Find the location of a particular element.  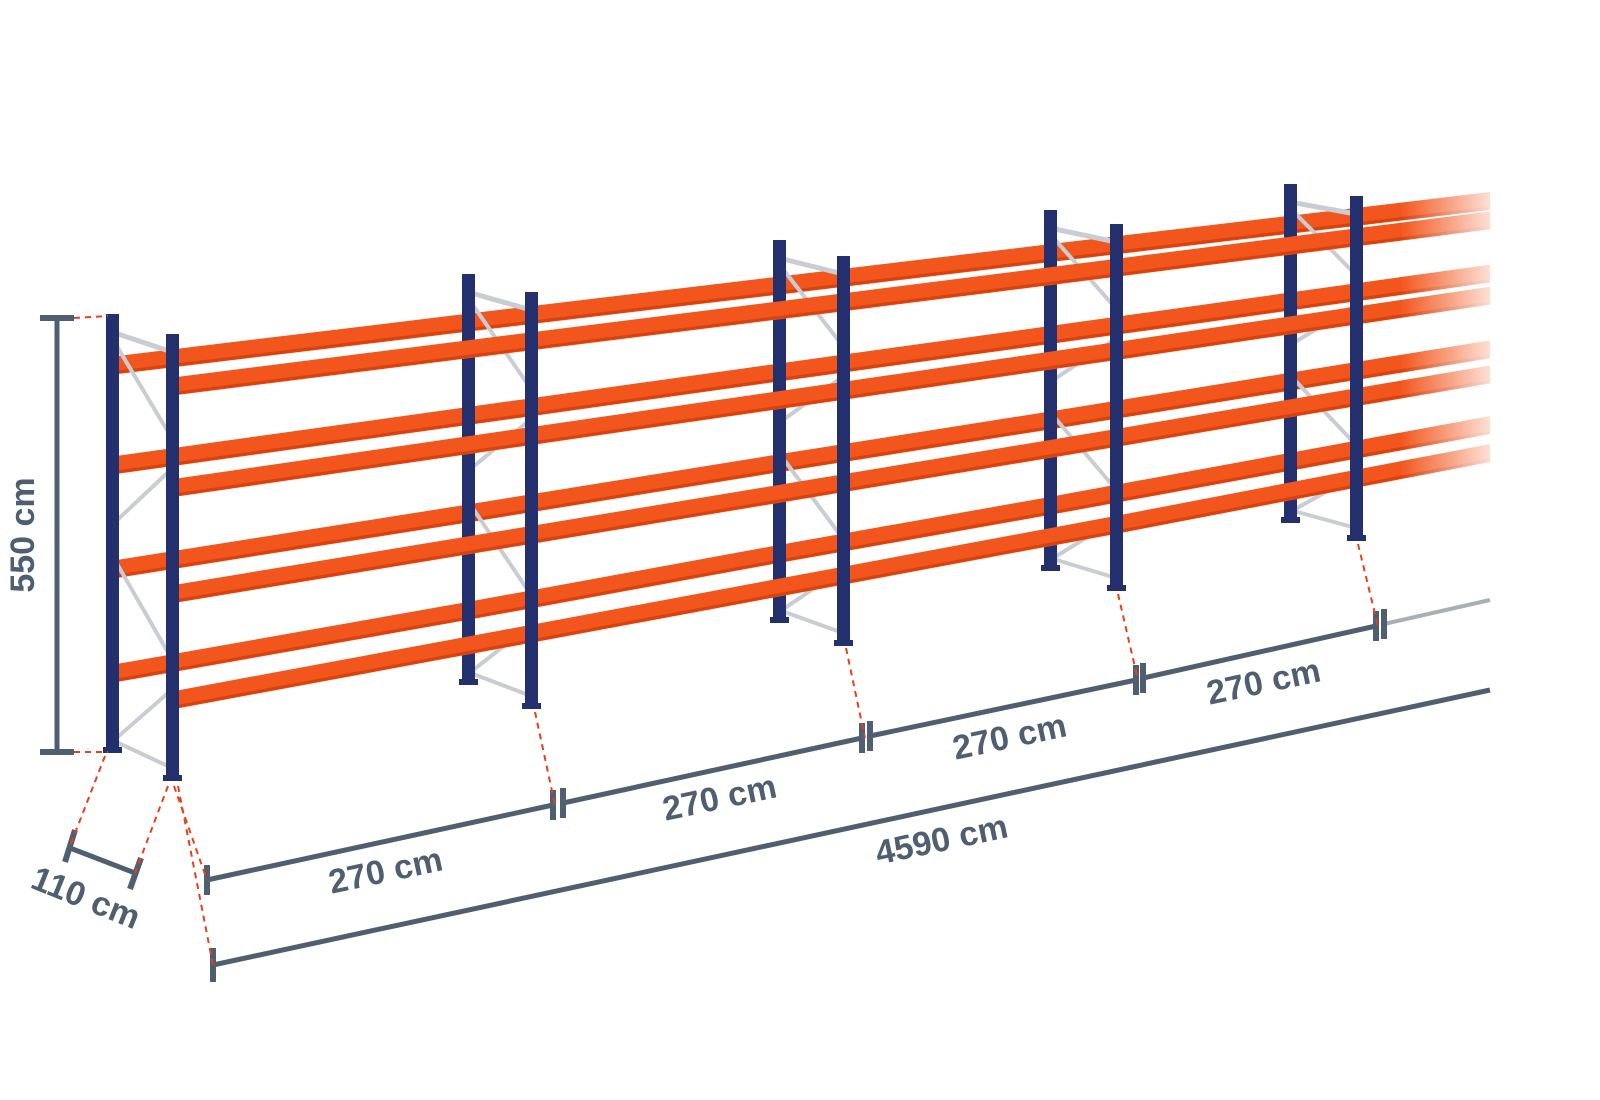

depth-dimension-line is located at coordinates (102, 860).